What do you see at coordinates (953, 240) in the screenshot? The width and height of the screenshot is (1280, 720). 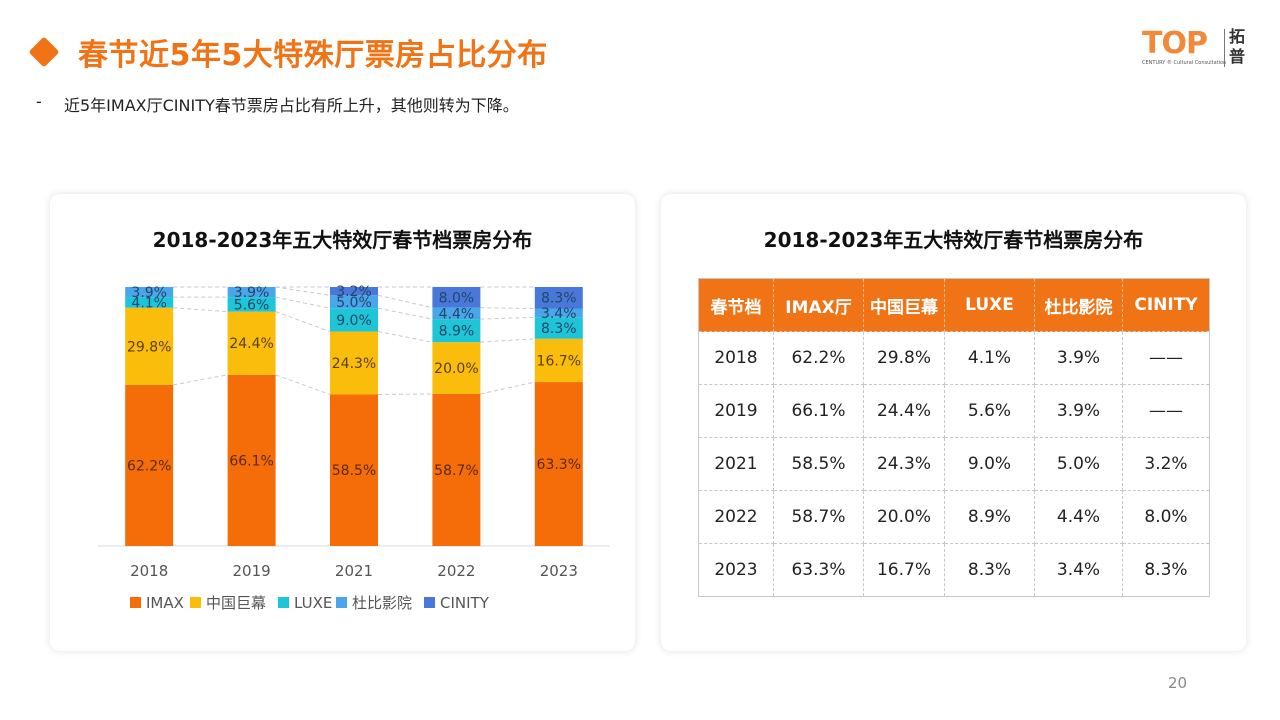 I see `table-title: 2018-2023年五大特效厅春节档票房分布` at bounding box center [953, 240].